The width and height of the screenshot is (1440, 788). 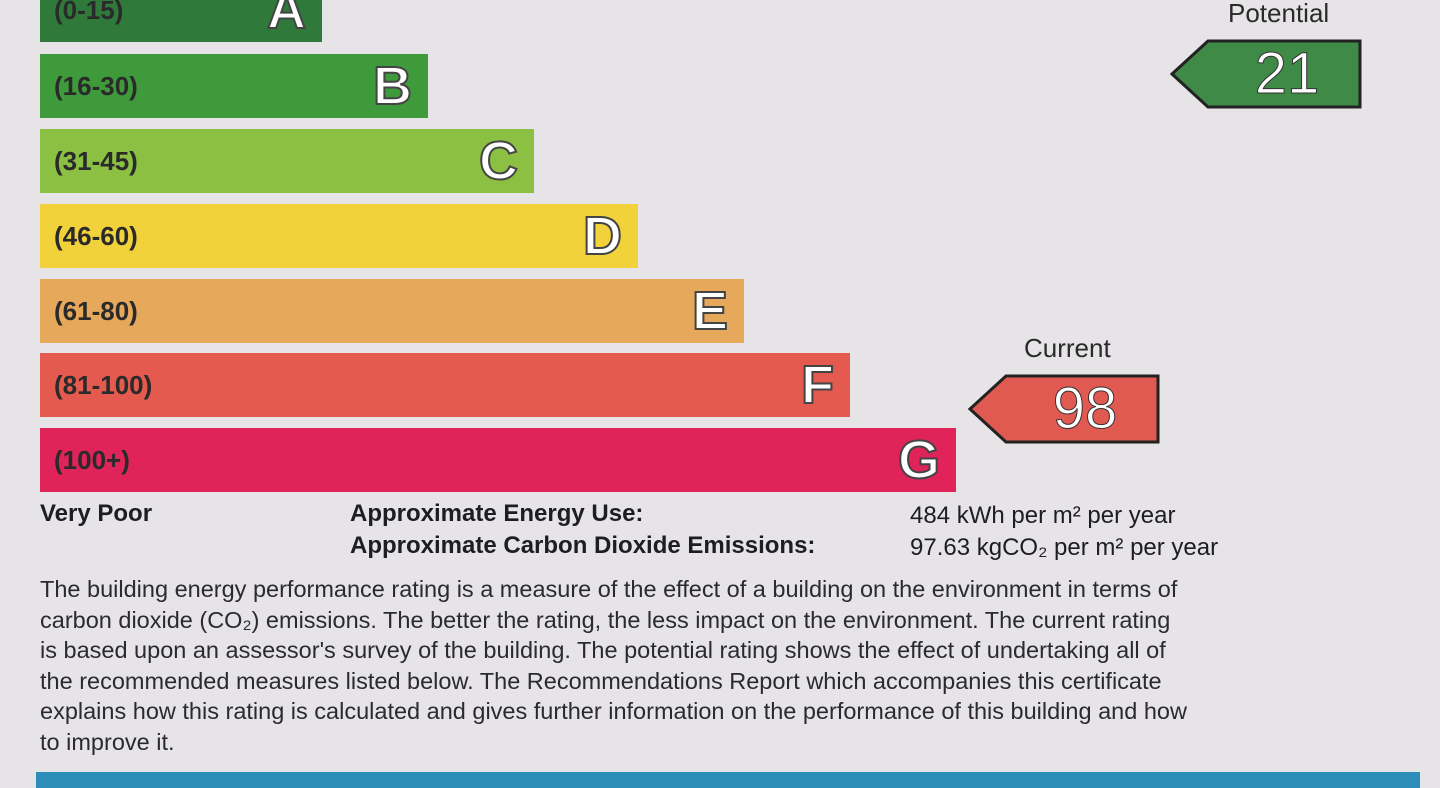 What do you see at coordinates (339, 236) in the screenshot?
I see `band-d: (46-60) D` at bounding box center [339, 236].